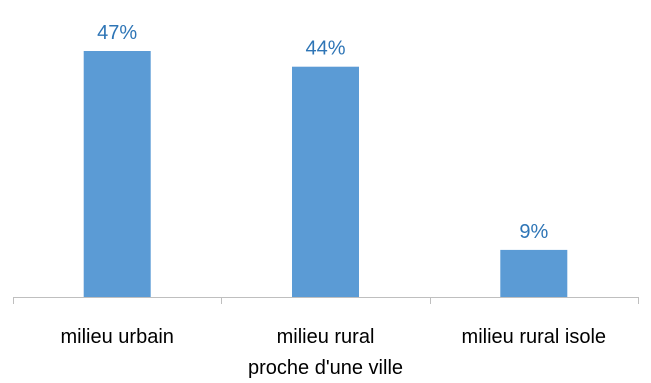  Describe the element at coordinates (533, 232) in the screenshot. I see `data-label-milieu-rural-isole: 9%` at that location.